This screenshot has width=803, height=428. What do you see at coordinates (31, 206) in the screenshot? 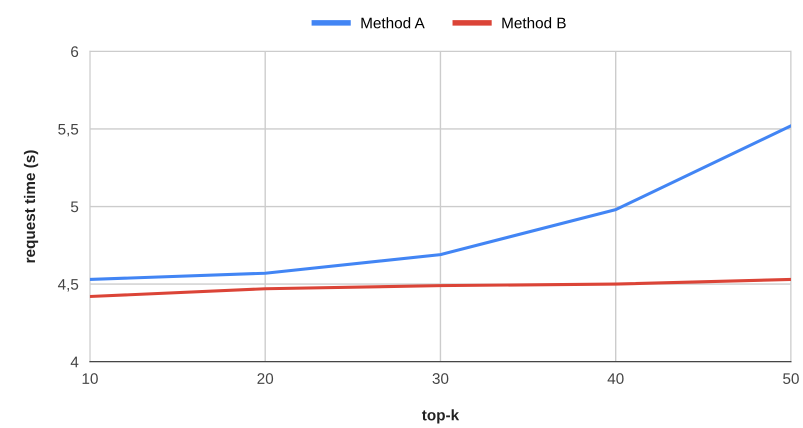
I see `y-axis-title: request time (s)` at bounding box center [31, 206].